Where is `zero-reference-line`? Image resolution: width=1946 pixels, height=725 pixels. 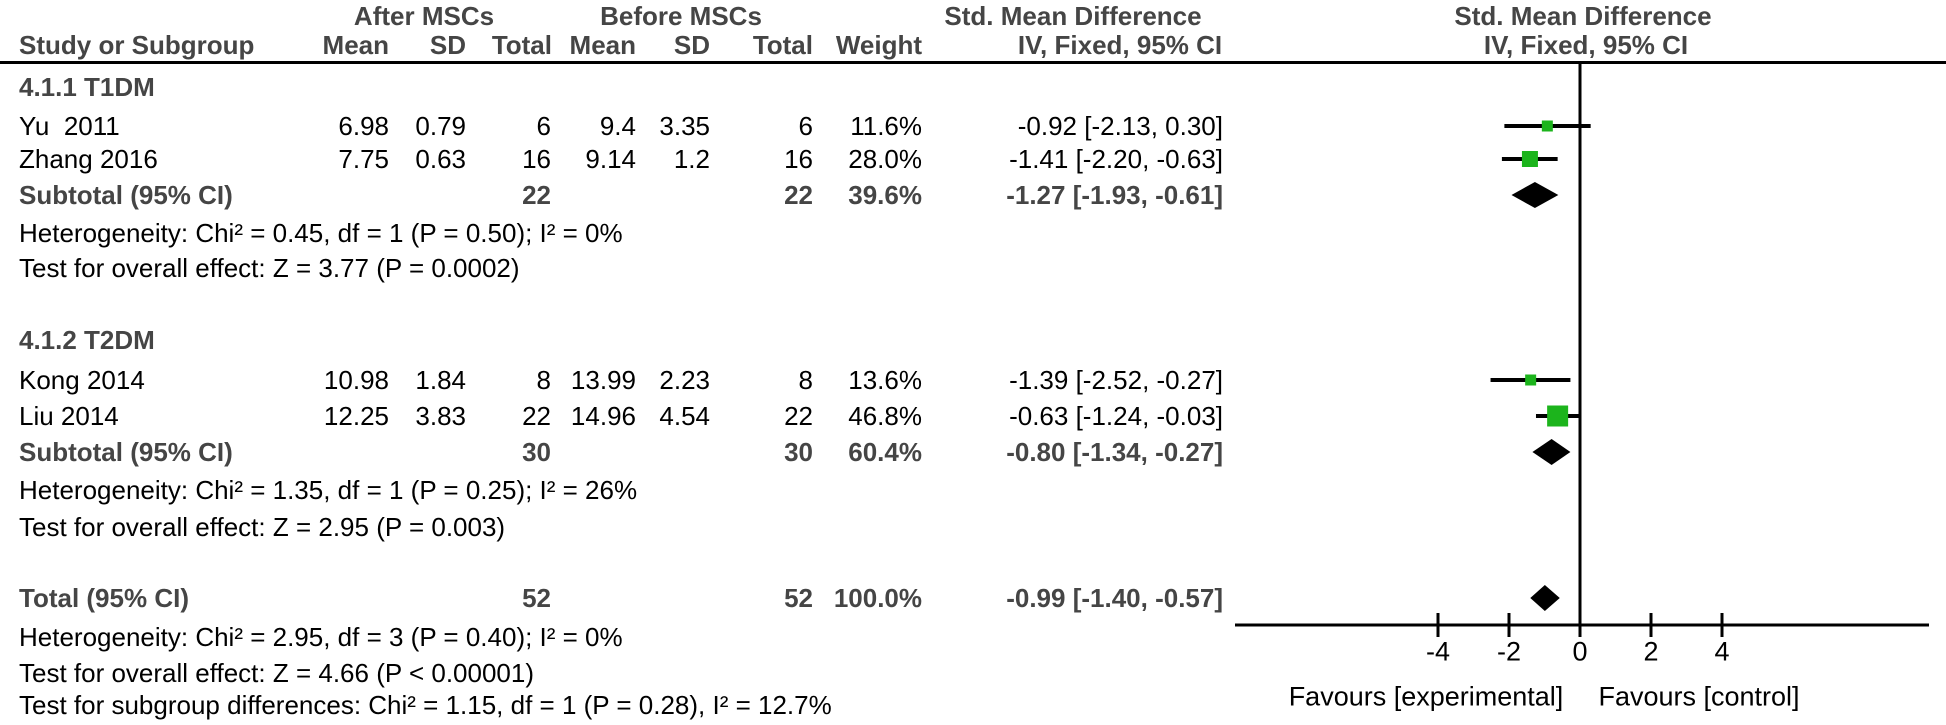 zero-reference-line is located at coordinates (1580, 349).